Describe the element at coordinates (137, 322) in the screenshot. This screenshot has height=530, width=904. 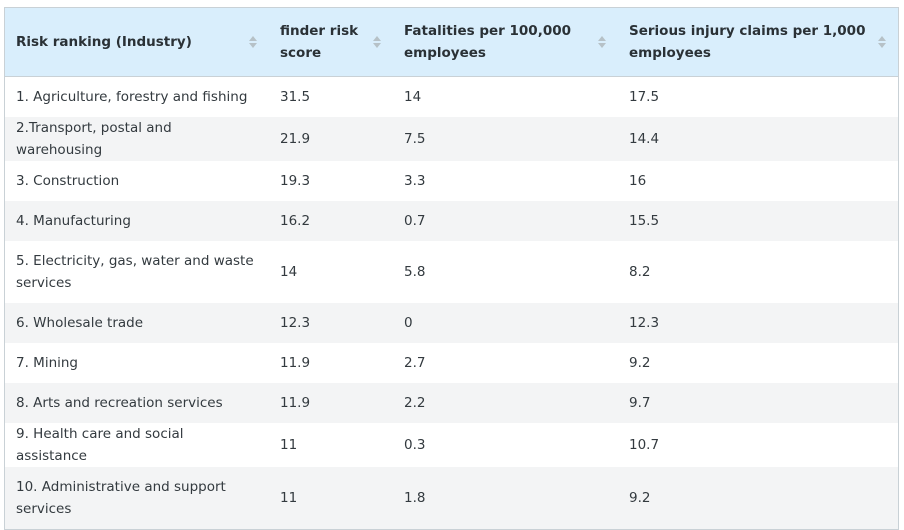
I see `cell-industry: 6. Wholesale trade` at that location.